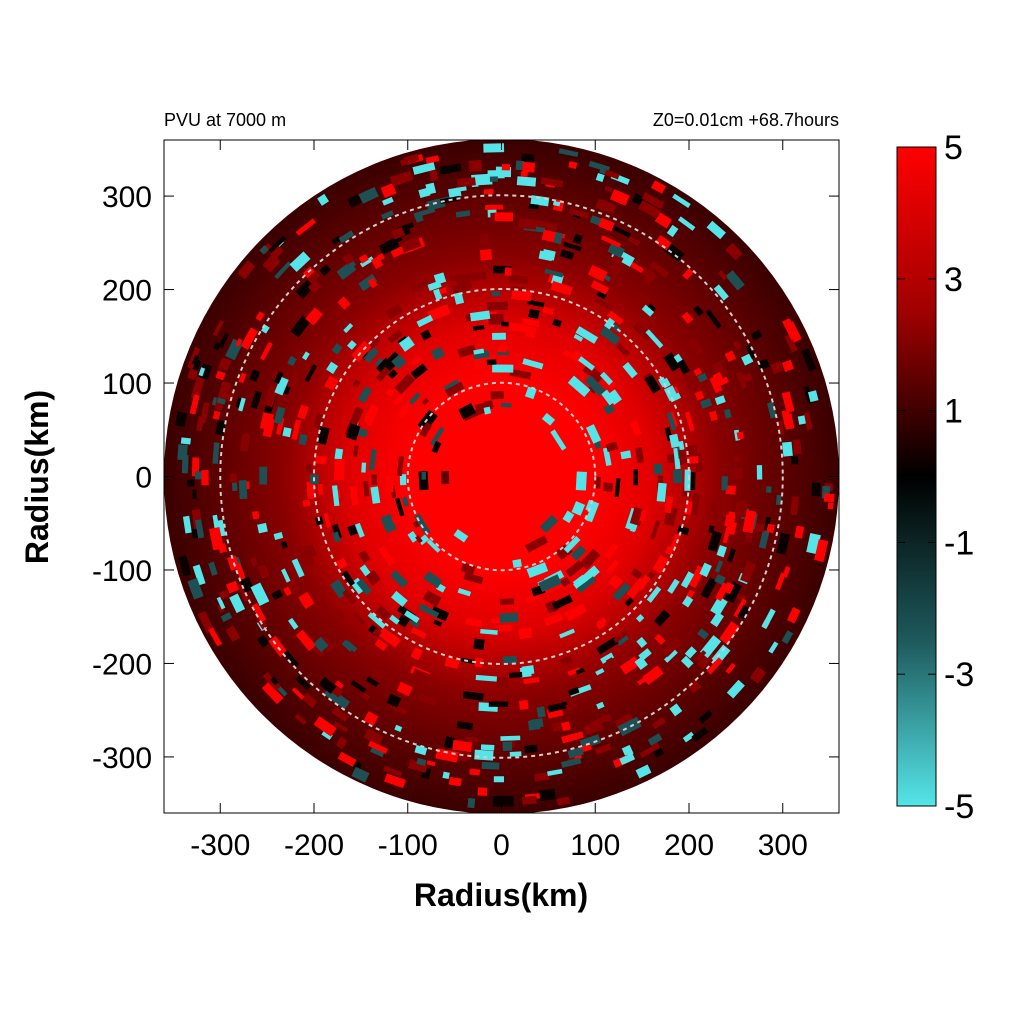 This screenshot has width=1024, height=1024. I want to click on colorbar-ticks: 5 3 1 -1 -3 -5, so click(935, 477).